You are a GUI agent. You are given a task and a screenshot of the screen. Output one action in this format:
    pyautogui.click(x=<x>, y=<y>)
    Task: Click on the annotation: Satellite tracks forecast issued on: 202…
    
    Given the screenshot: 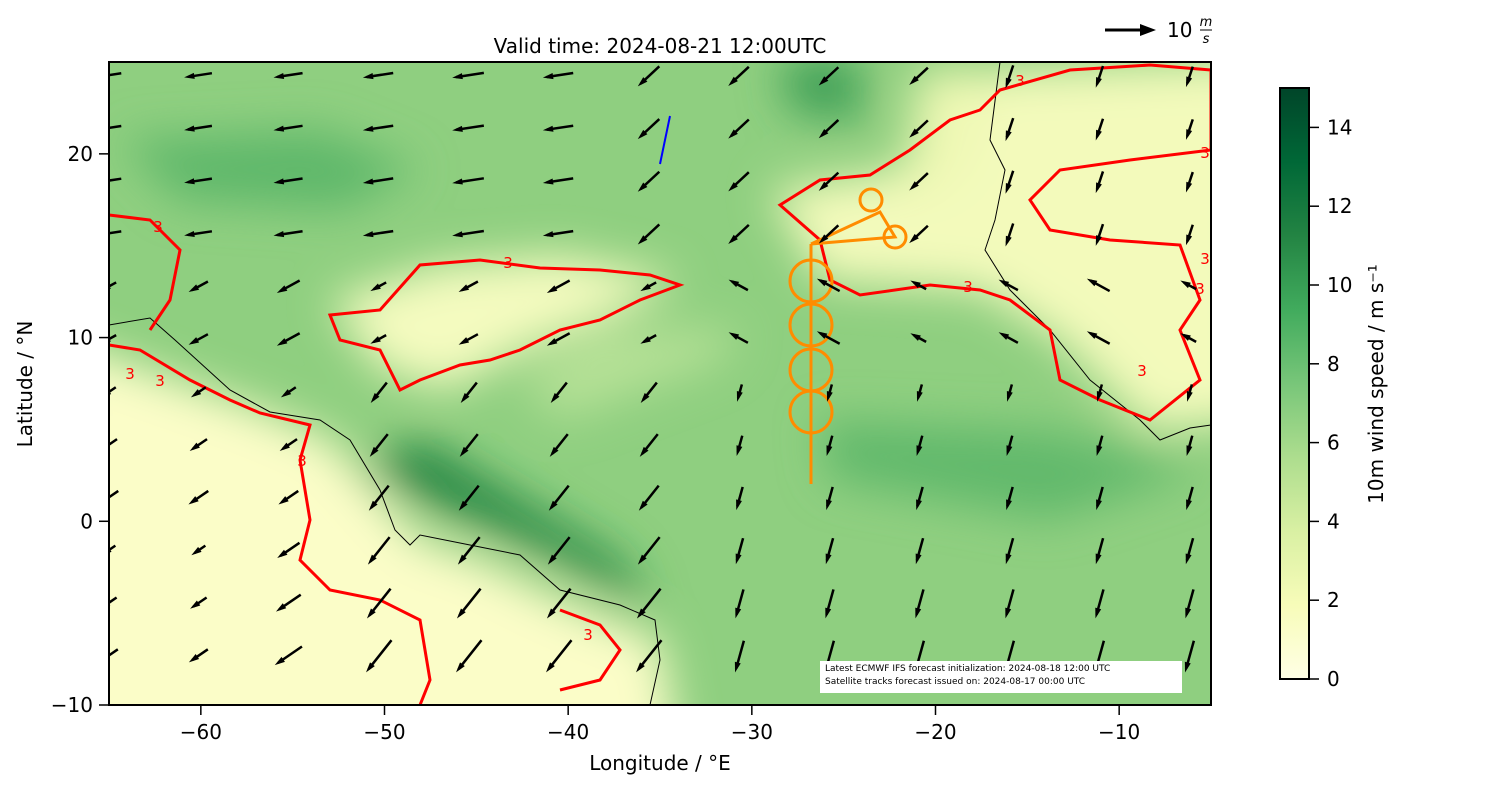 What is the action you would take?
    pyautogui.click(x=955, y=682)
    